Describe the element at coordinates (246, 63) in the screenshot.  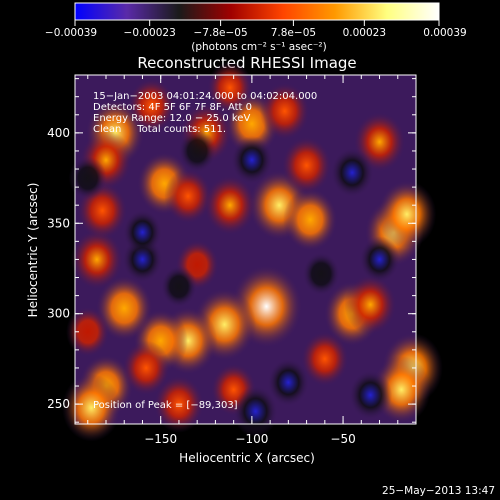
I see `chart-title: Reconstructed RHESSI Image` at that location.